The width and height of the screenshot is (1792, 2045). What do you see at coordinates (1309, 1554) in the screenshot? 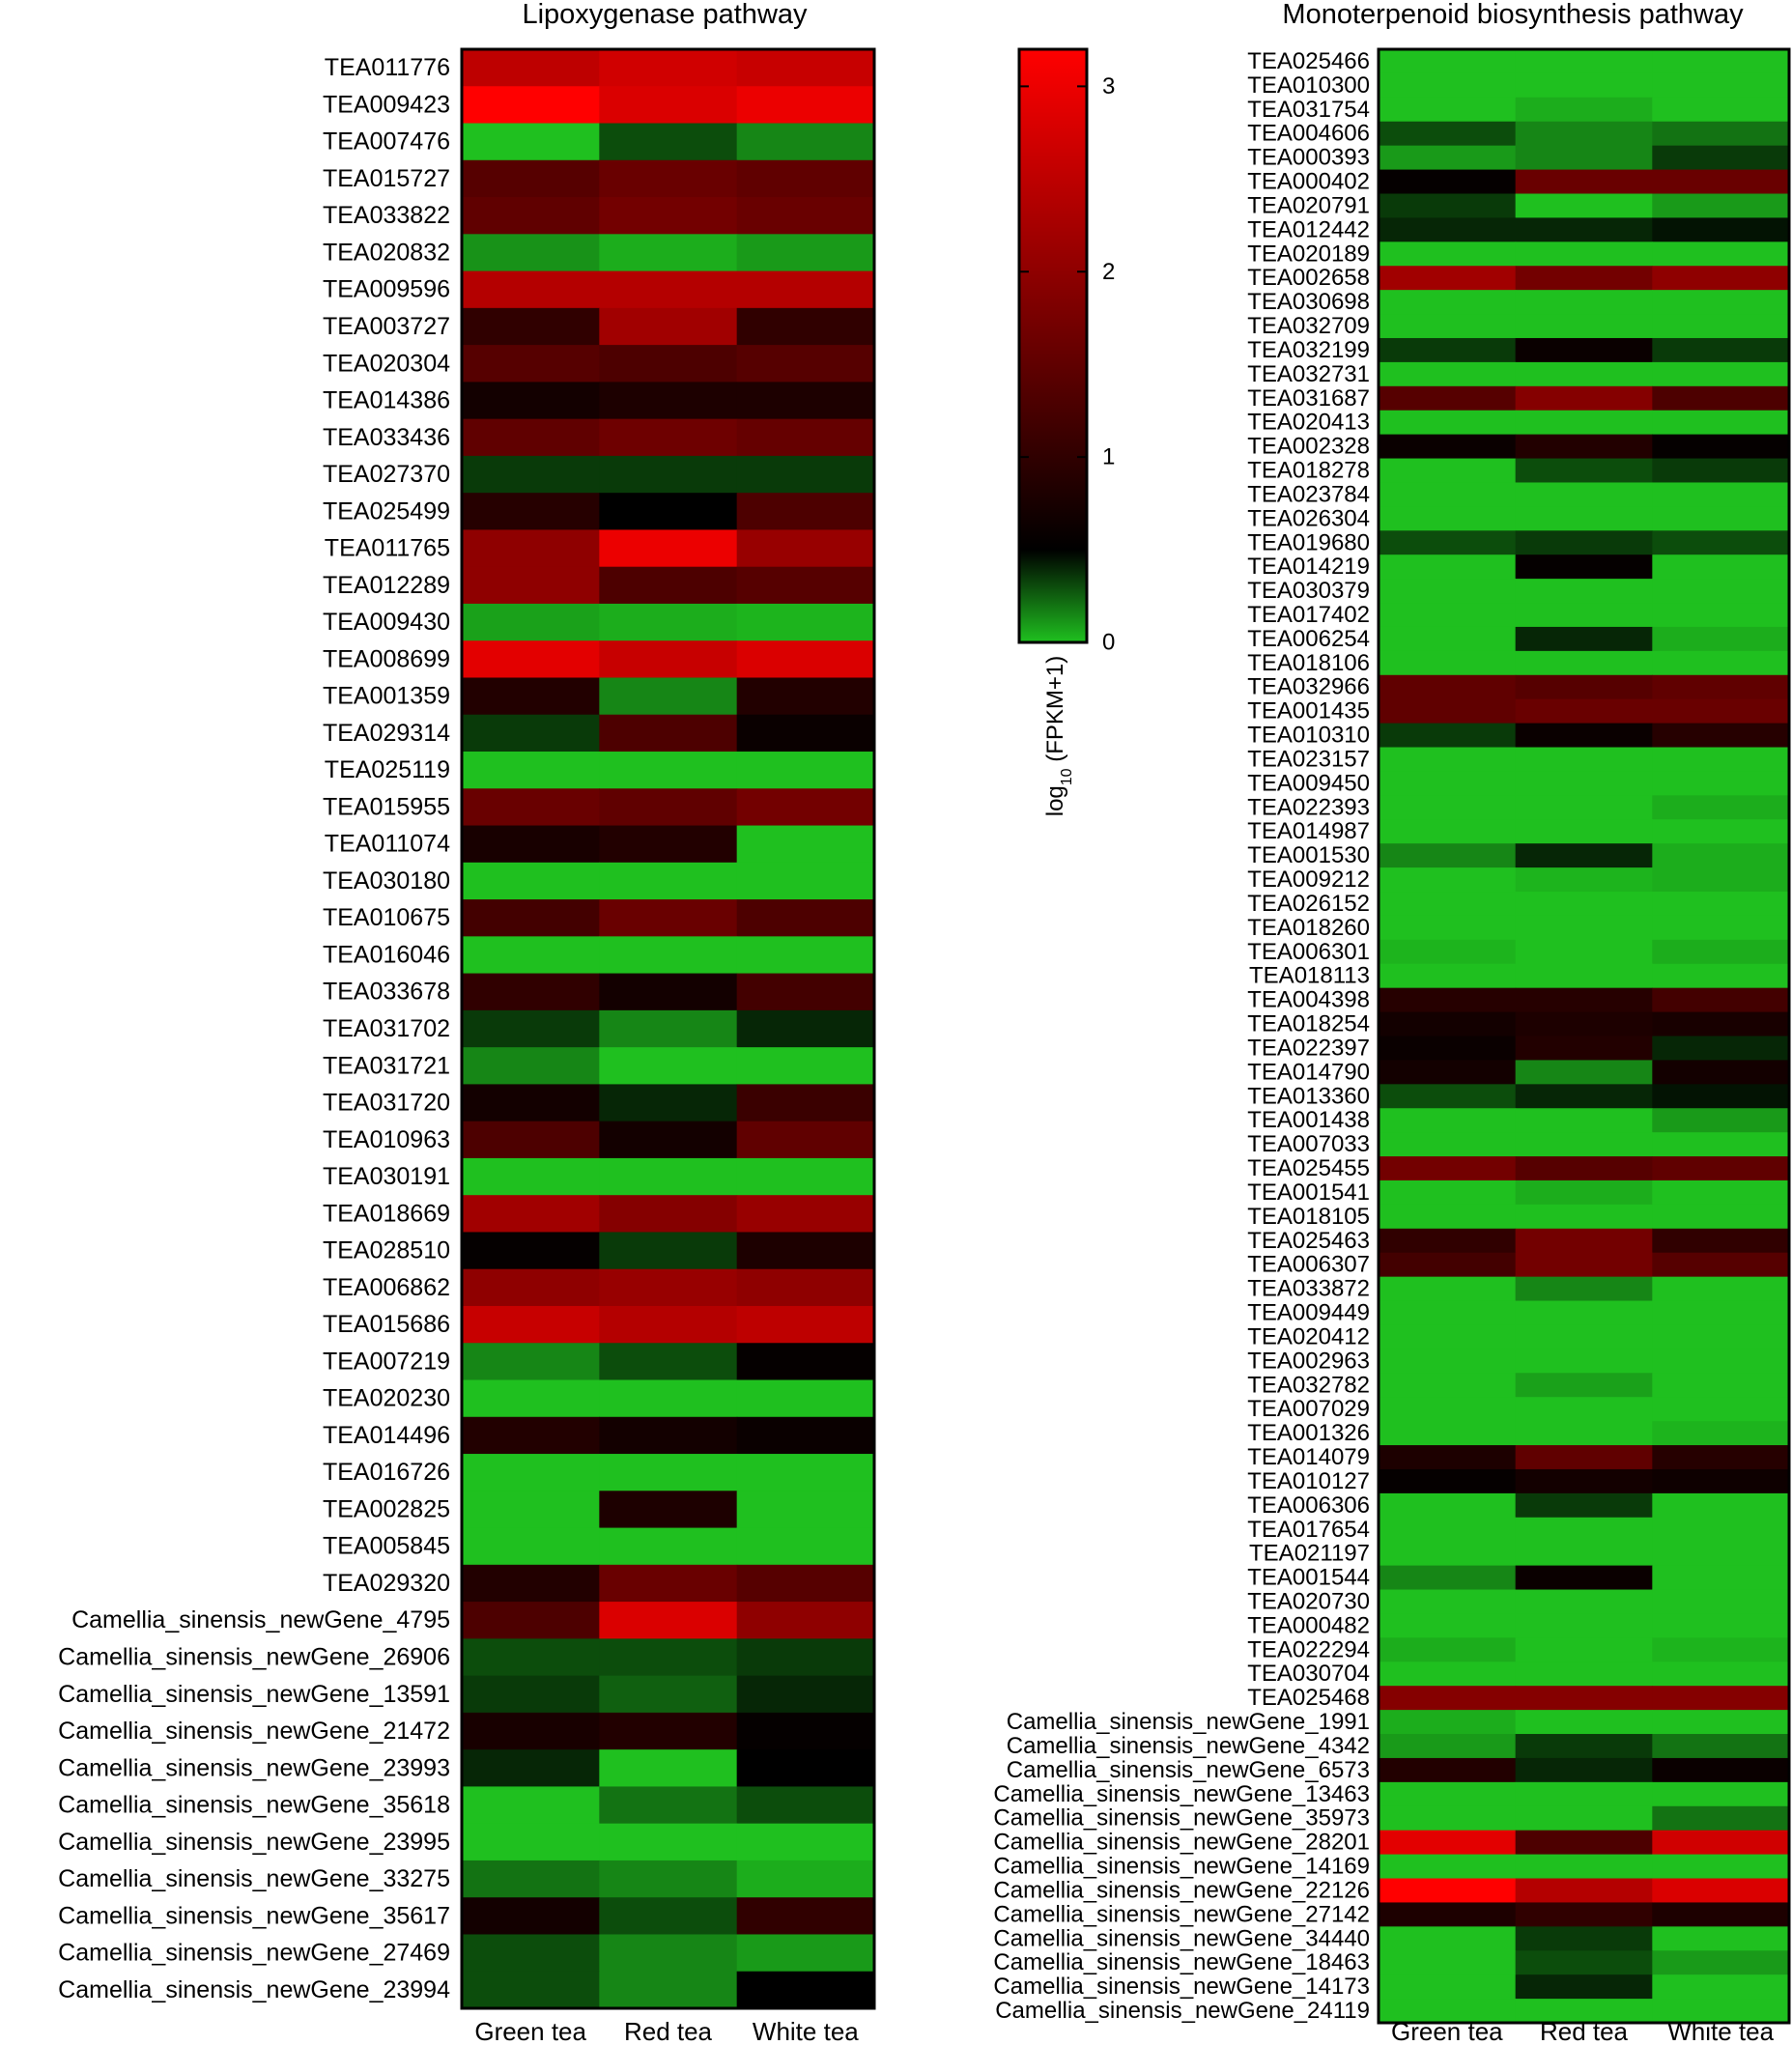
I see `row-label: TEA021197` at bounding box center [1309, 1554].